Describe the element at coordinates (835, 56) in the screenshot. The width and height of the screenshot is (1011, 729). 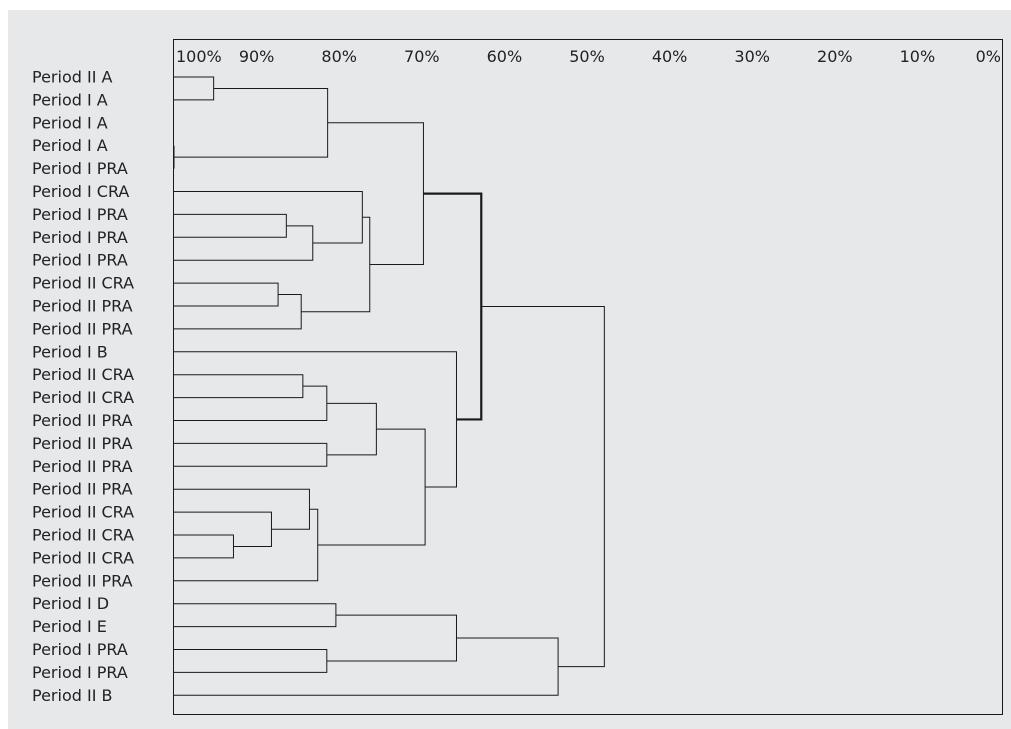
I see `tick-label: 20%` at that location.